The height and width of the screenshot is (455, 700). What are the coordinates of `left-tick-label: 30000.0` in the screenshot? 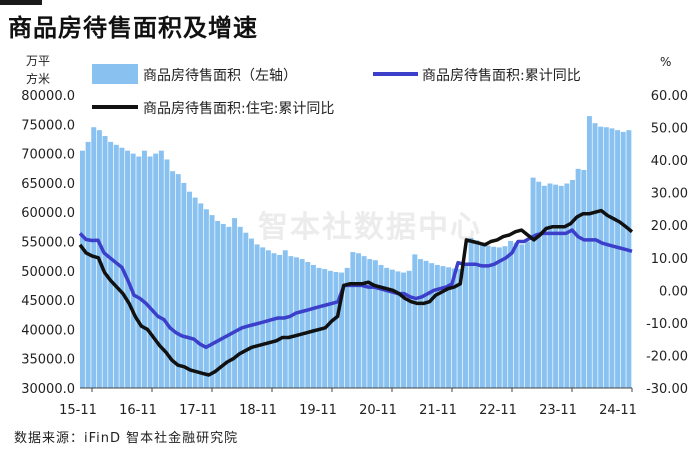 It's located at (48, 389).